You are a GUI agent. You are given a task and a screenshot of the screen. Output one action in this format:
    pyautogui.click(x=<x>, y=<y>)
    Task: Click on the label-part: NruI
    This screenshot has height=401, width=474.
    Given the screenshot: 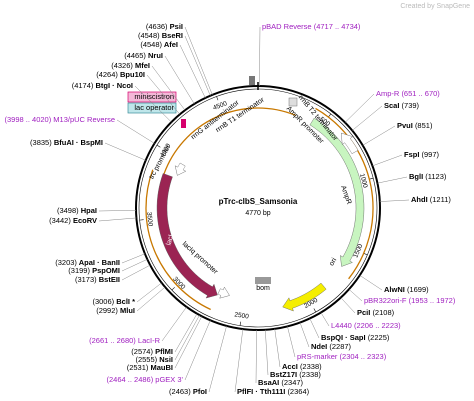 What is the action you would take?
    pyautogui.click(x=155, y=55)
    